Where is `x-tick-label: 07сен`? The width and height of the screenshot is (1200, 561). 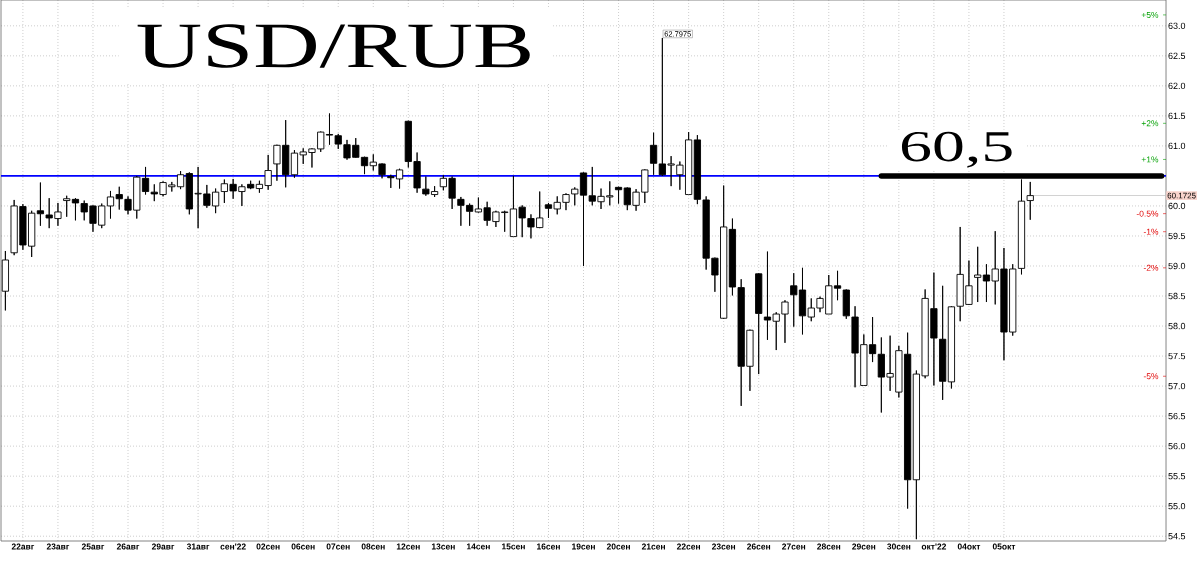 x-tick-label: 07сен is located at coordinates (338, 546).